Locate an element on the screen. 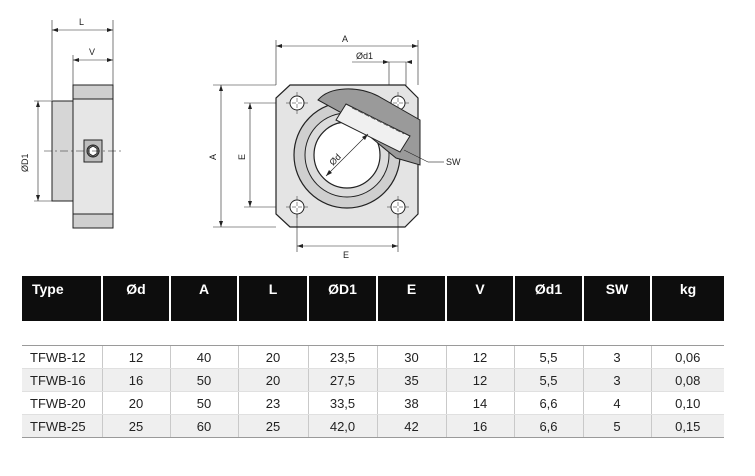 The image size is (755, 476). cell: 0,10 is located at coordinates (687, 403).